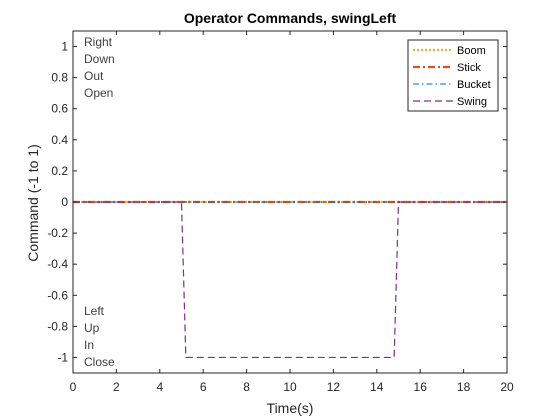 The height and width of the screenshot is (420, 560). Describe the element at coordinates (116, 387) in the screenshot. I see `x-tick-label: 2` at that location.